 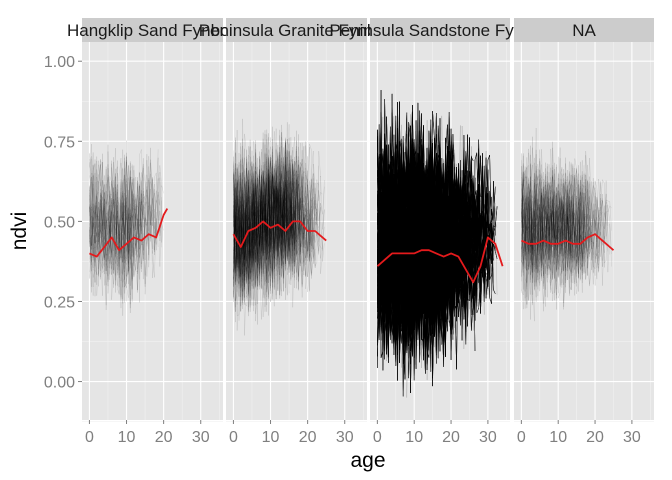 What do you see at coordinates (129, 233) in the screenshot?
I see `smooth-trend-line` at bounding box center [129, 233].